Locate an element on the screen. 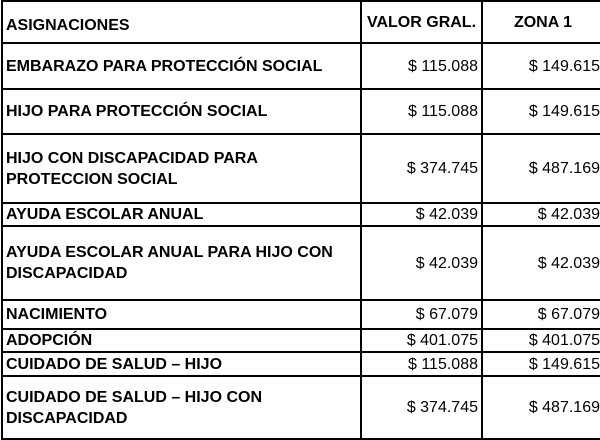 The width and height of the screenshot is (600, 440). header-valor-gral: VALOR GRAL. is located at coordinates (421, 22).